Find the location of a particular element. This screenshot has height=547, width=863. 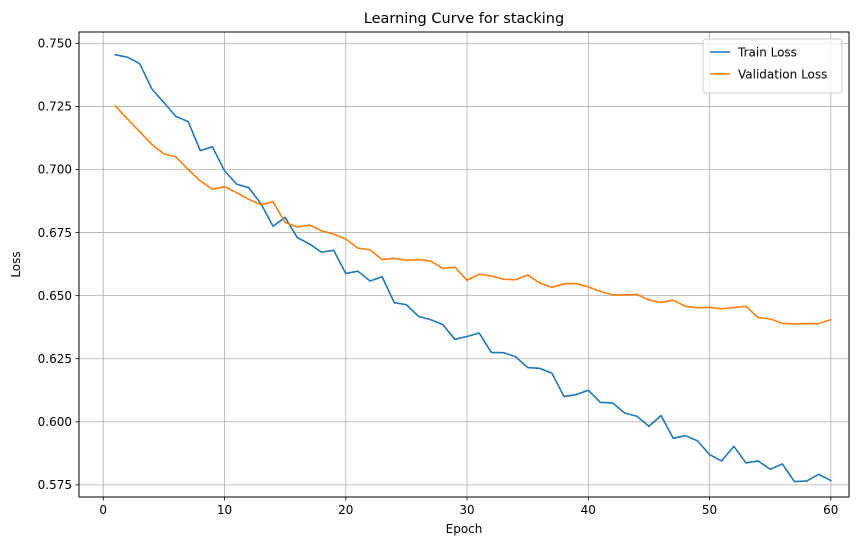

y-tick-label: 0.750 is located at coordinates (55, 44).